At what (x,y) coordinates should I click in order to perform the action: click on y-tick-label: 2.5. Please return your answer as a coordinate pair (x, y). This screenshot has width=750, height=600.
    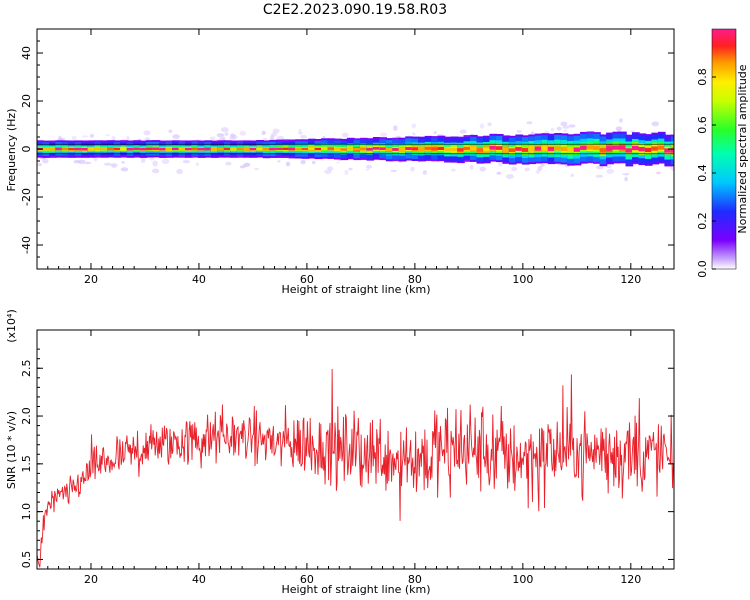
    Looking at the image, I should click on (26, 368).